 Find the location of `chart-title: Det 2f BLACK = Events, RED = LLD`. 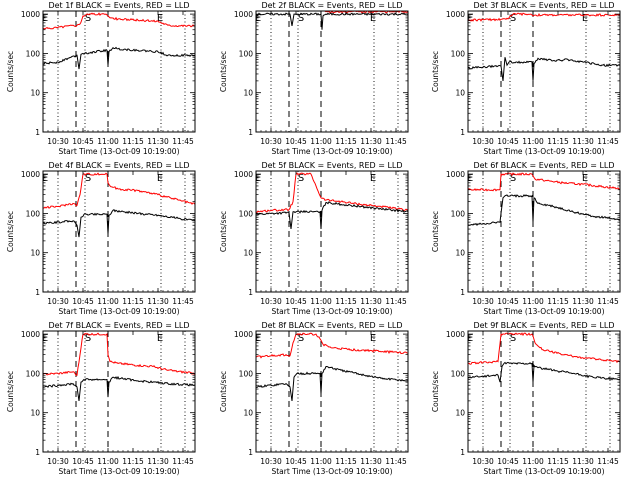

chart-title: Det 2f BLACK = Events, RED = LLD is located at coordinates (331, 5).